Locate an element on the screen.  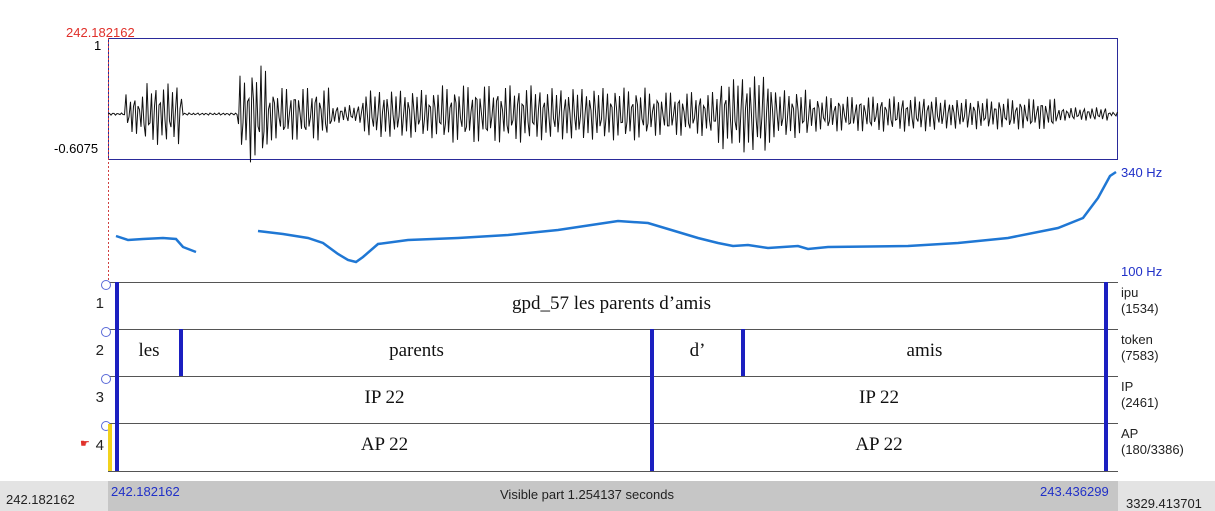
right-margin is located at coordinates (1166, 255).